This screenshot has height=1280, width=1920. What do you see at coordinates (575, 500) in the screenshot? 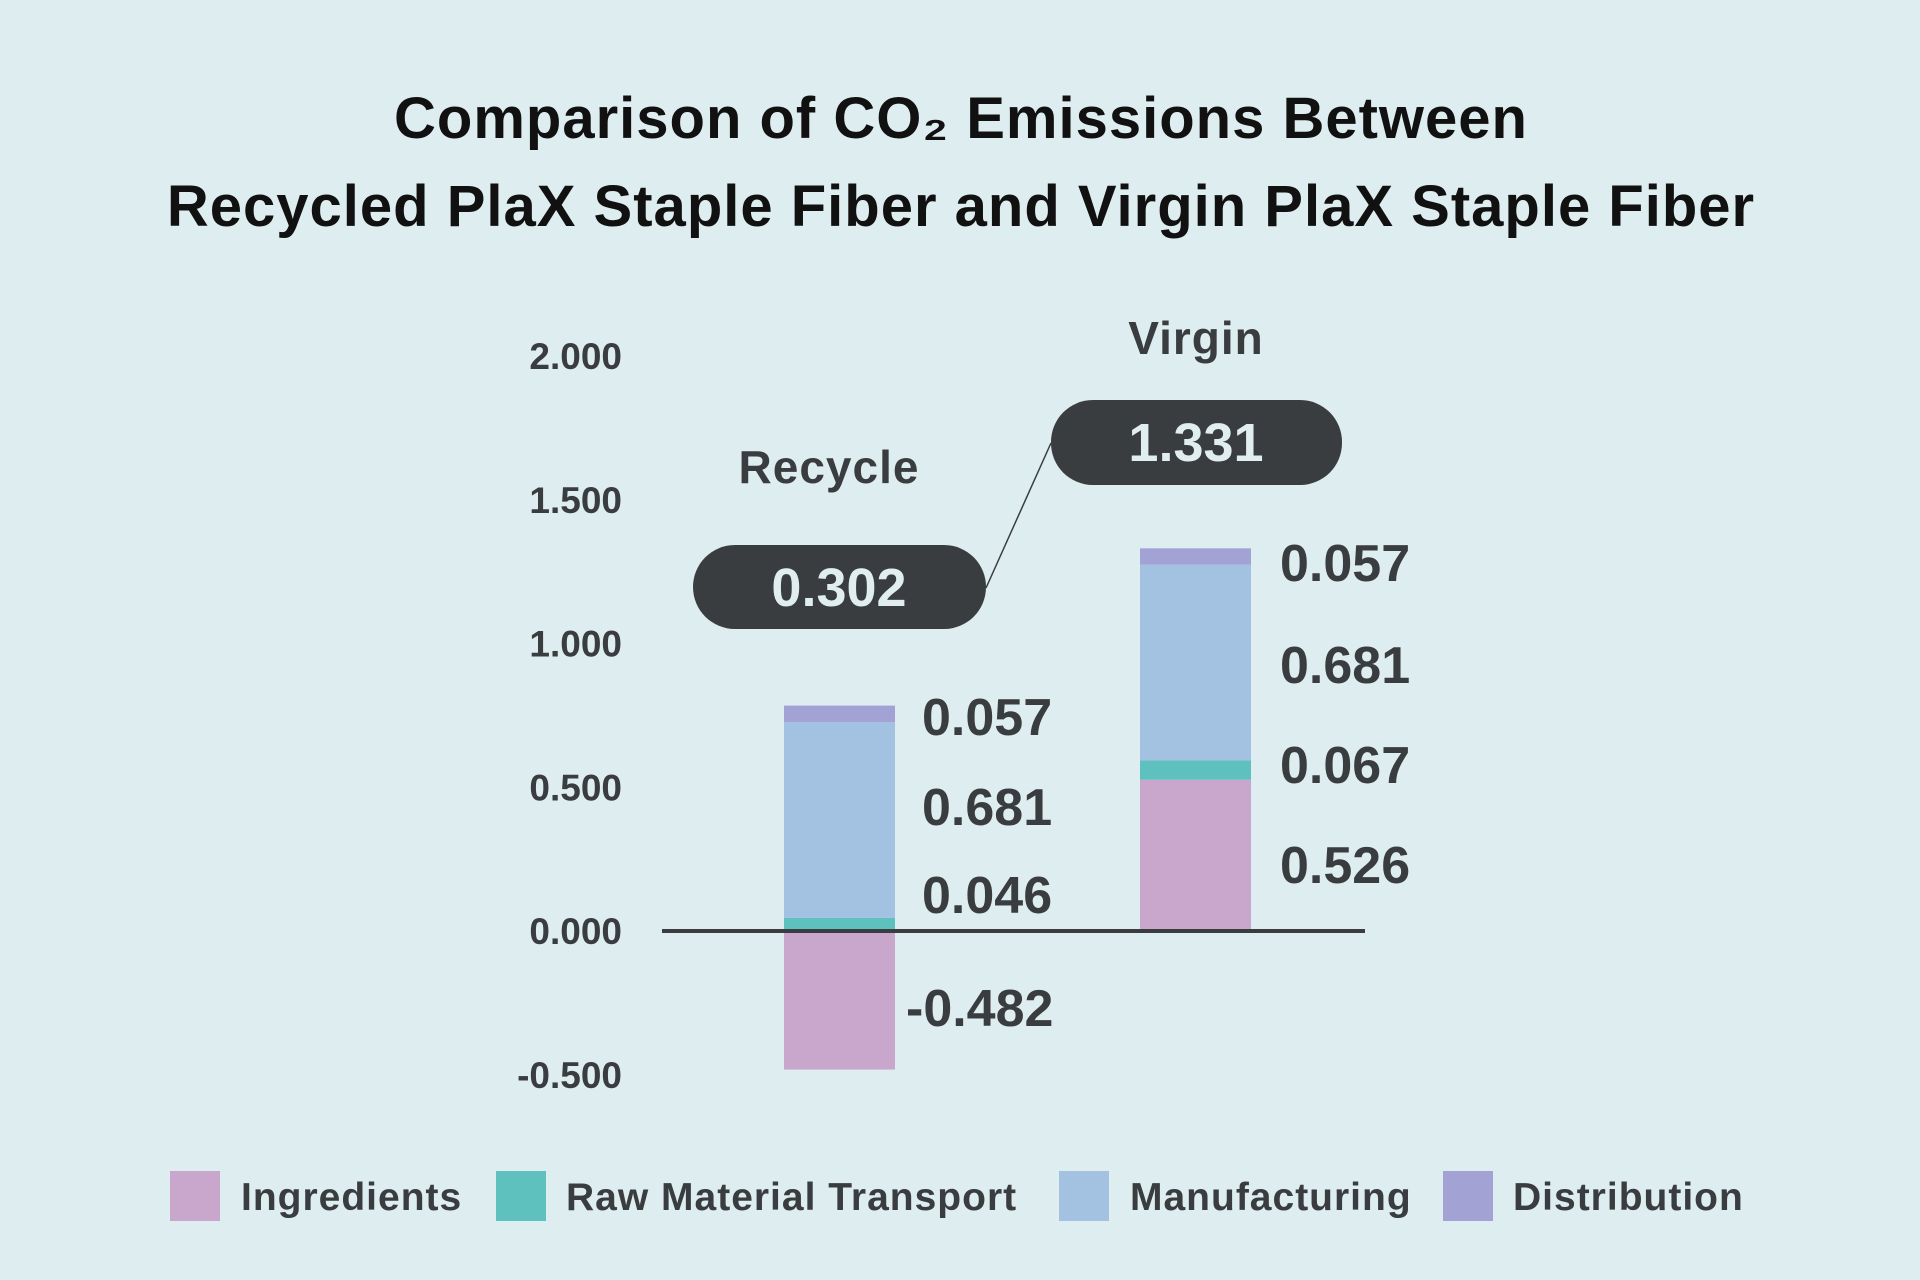
I see `y-tick-label: 1.500` at bounding box center [575, 500].